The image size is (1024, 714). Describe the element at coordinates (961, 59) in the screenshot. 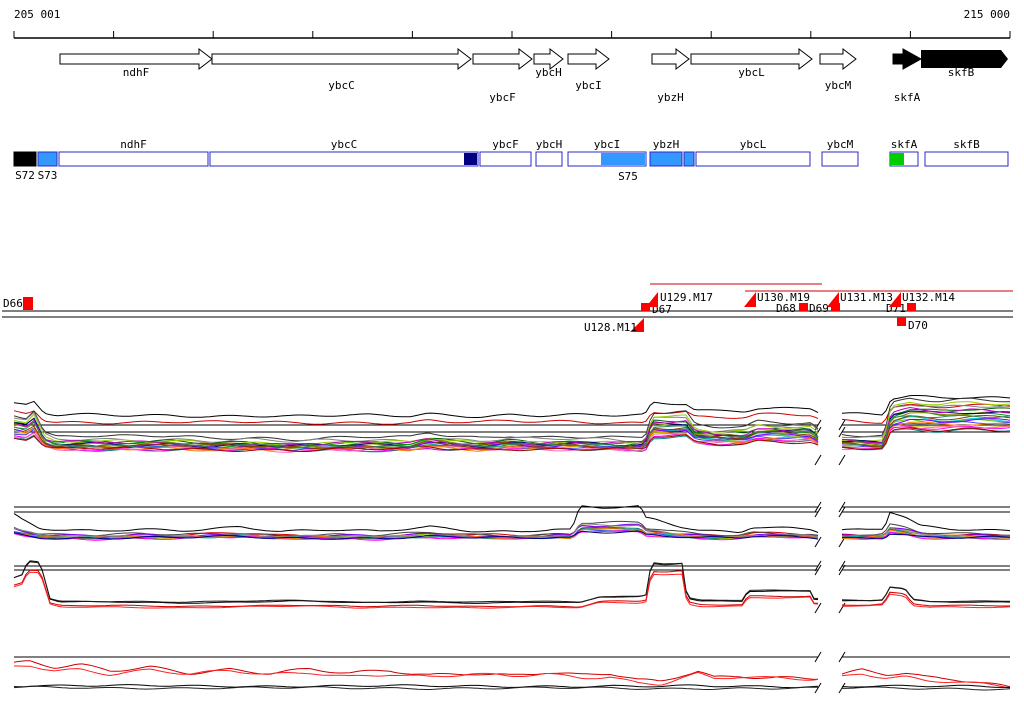

I see `gene-bar` at that location.